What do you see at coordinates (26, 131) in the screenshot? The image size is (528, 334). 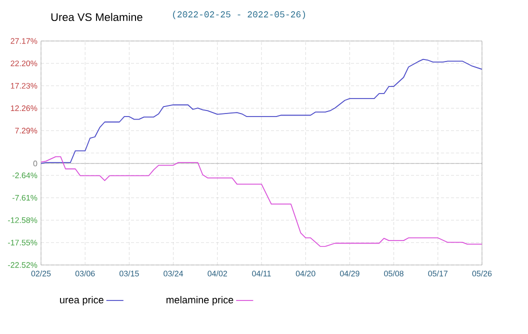 I see `y-tick-label: 7.29%` at bounding box center [26, 131].